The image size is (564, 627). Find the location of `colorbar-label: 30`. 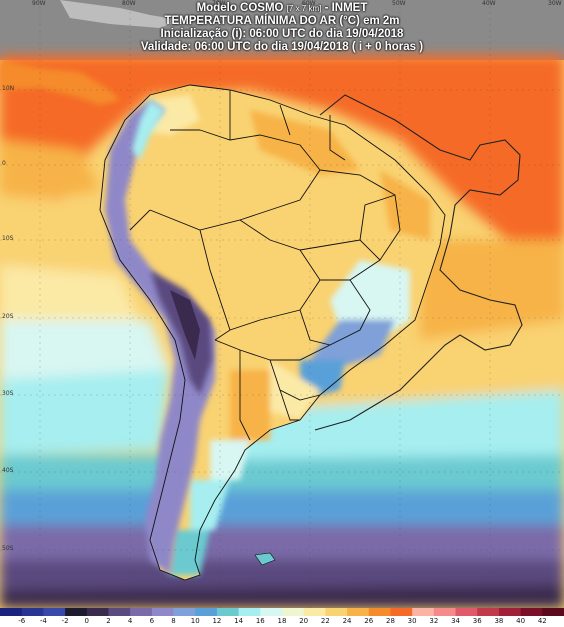

colorbar-label: 30 is located at coordinates (412, 621).